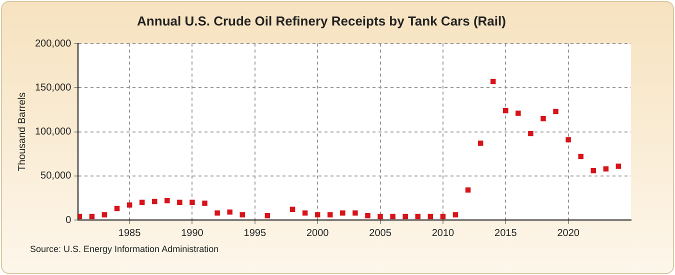  I want to click on x-tick-label: 1985, so click(130, 233).